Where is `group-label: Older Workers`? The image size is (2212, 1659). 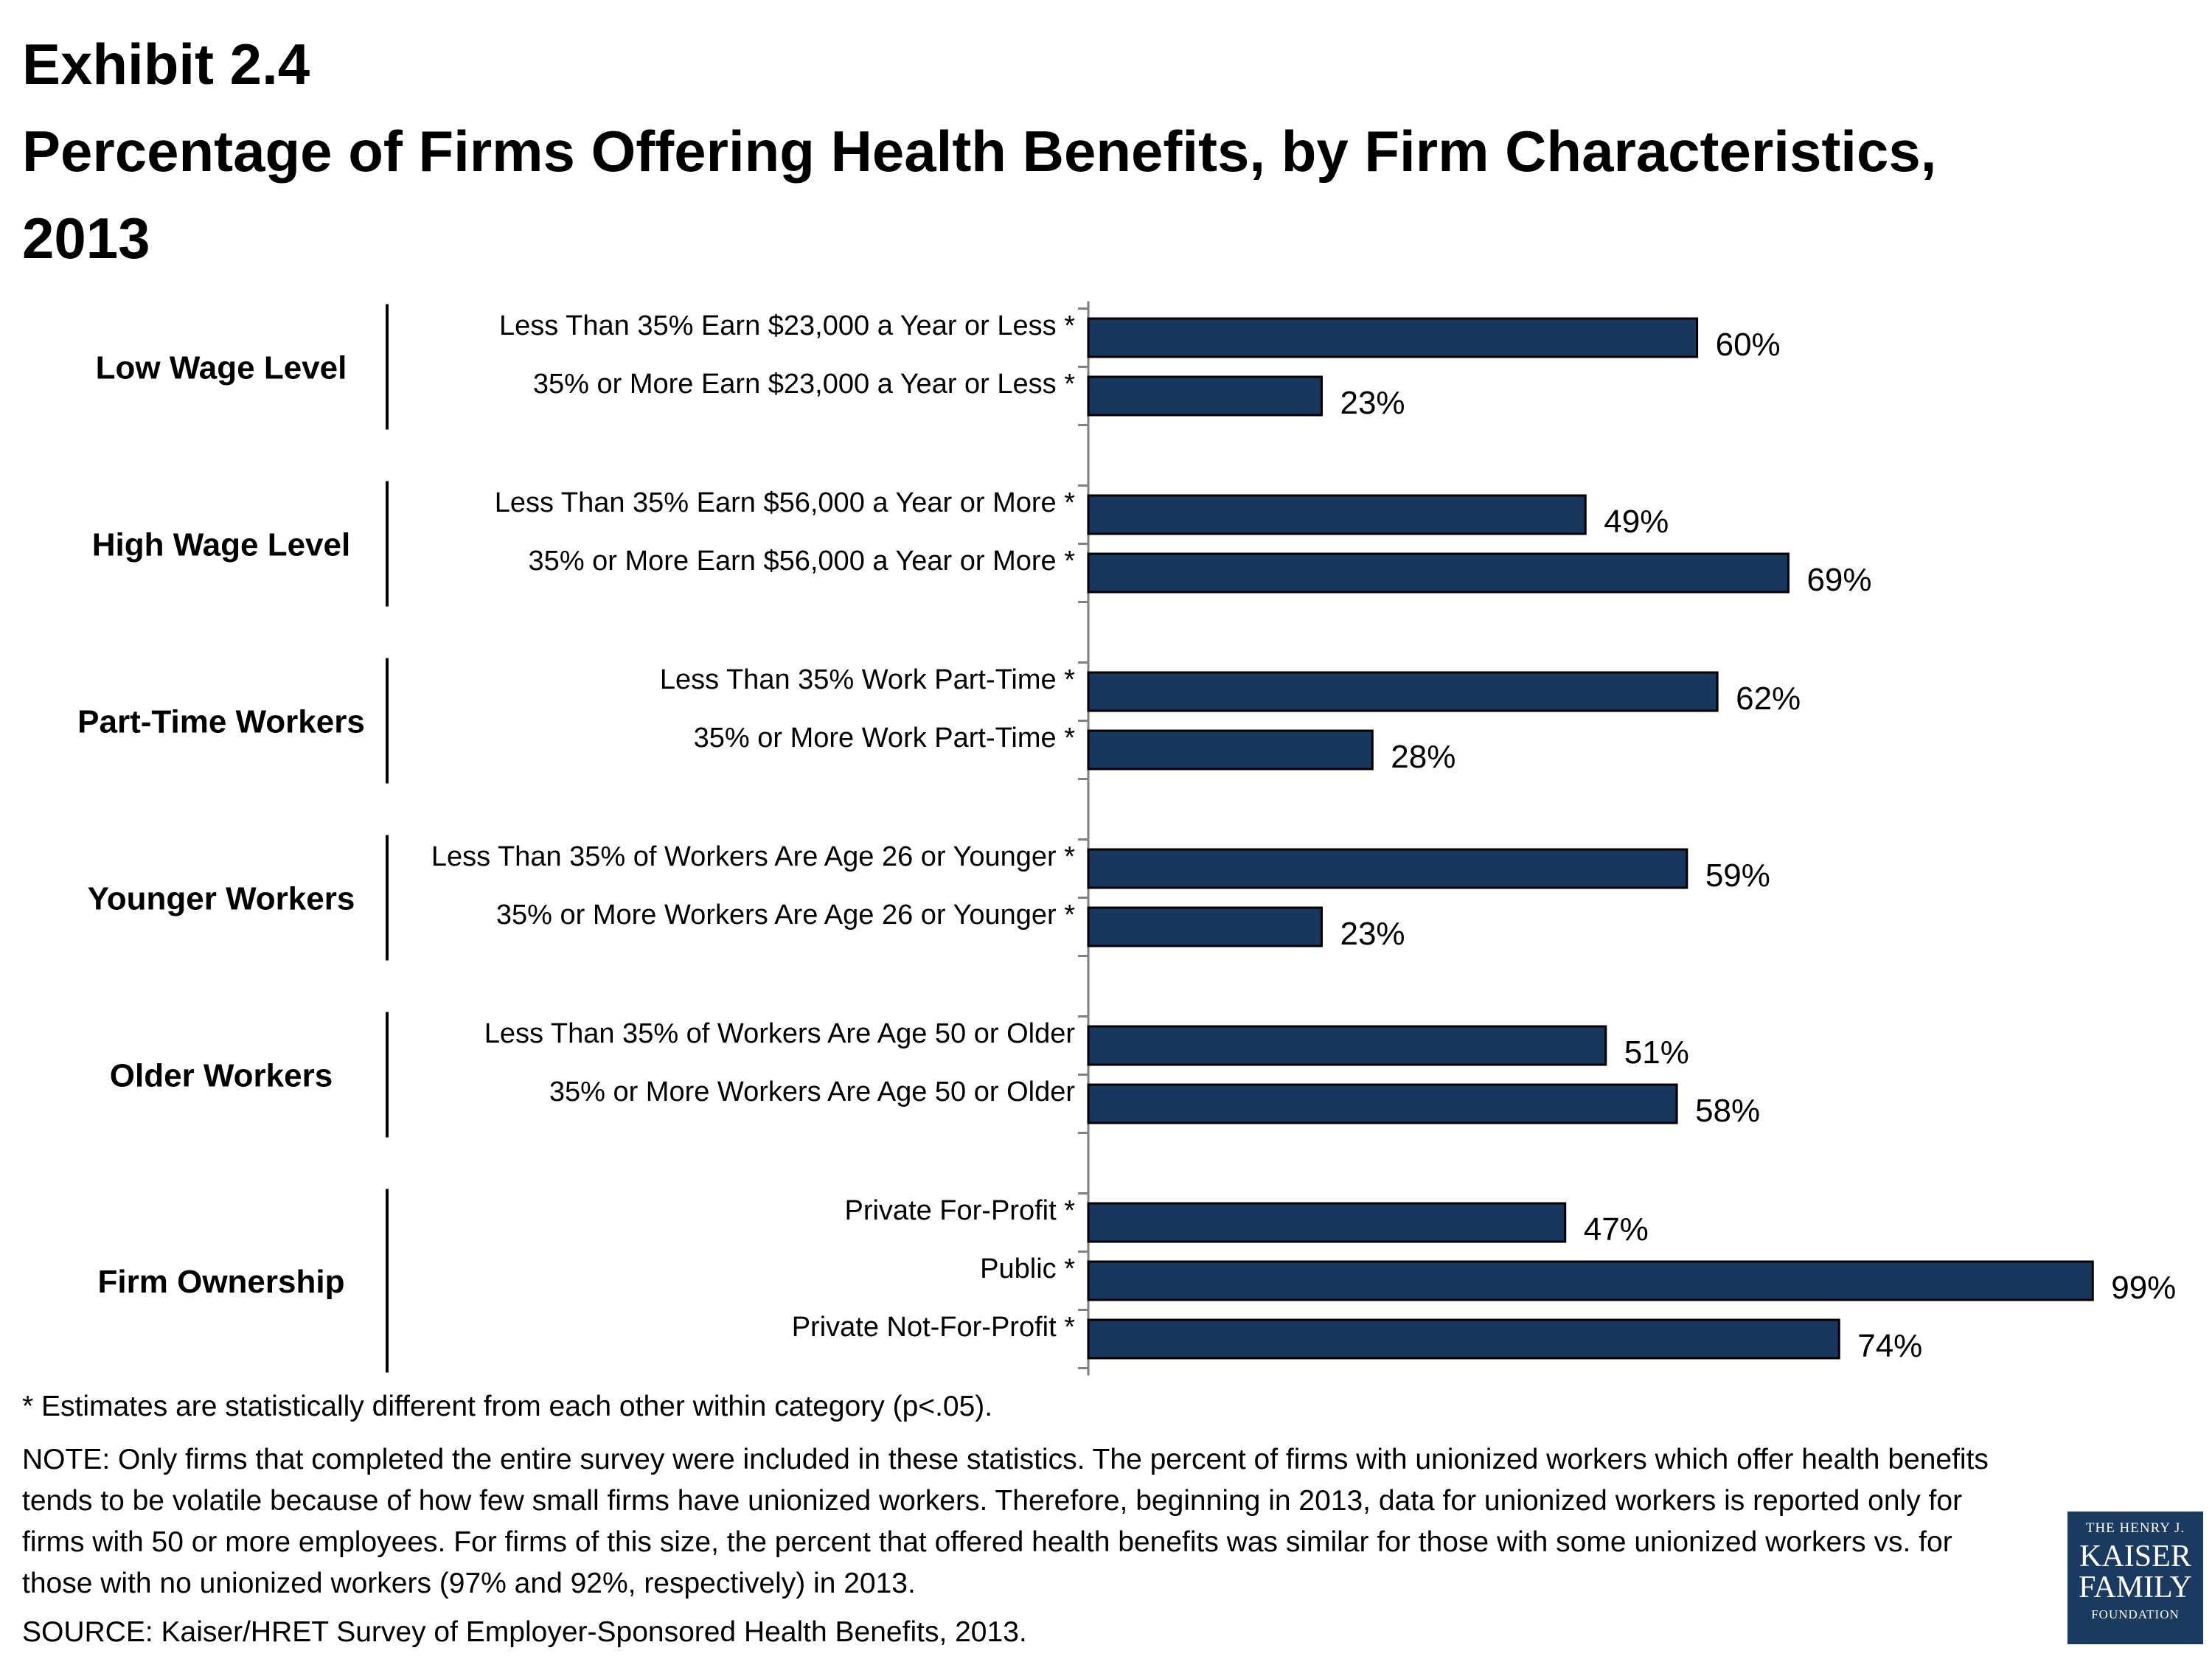
group-label: Older Workers is located at coordinates (221, 1076).